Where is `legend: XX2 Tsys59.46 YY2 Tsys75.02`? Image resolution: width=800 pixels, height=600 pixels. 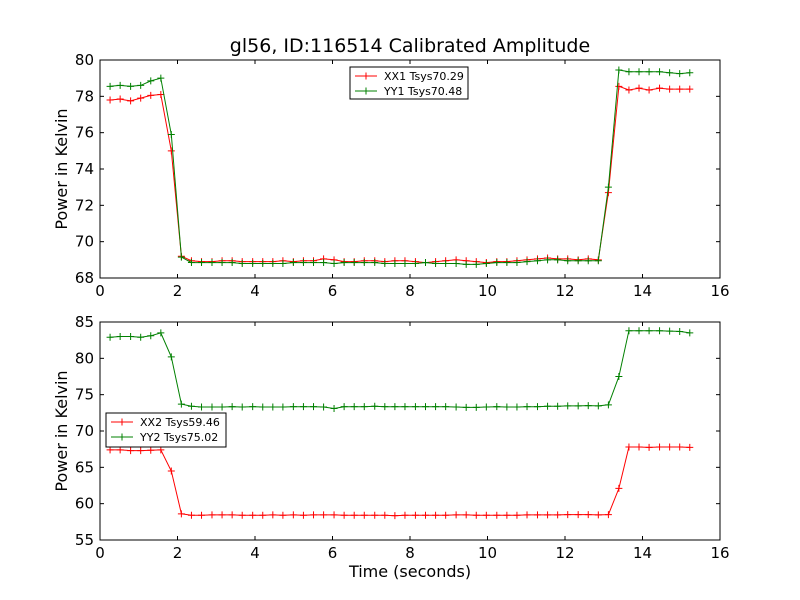 legend: XX2 Tsys59.46 YY2 Tsys75.02 is located at coordinates (166, 430).